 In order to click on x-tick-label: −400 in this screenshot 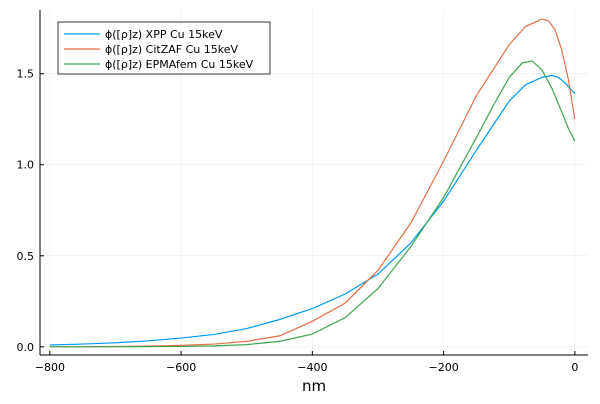, I will do `click(312, 367)`.